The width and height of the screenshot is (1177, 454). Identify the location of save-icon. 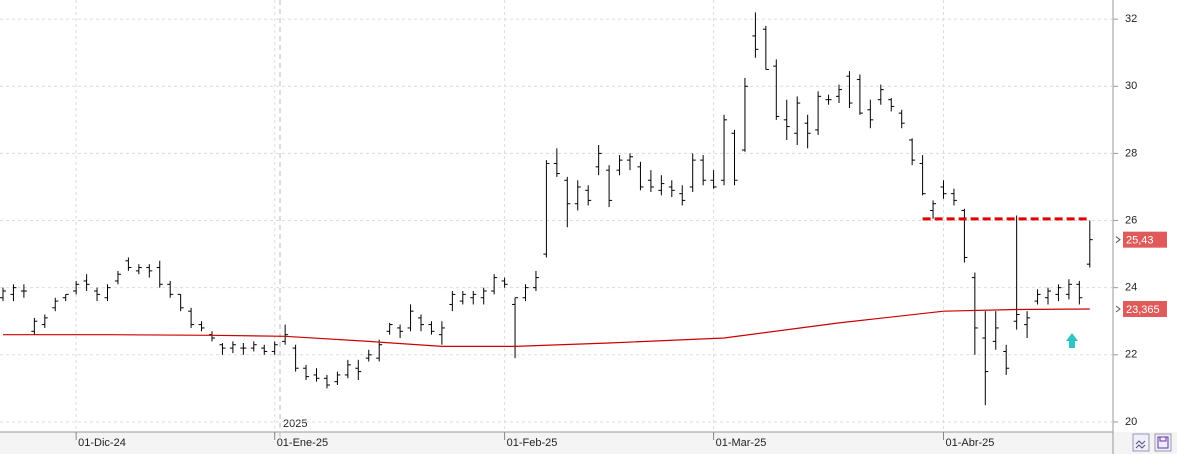
(1163, 442).